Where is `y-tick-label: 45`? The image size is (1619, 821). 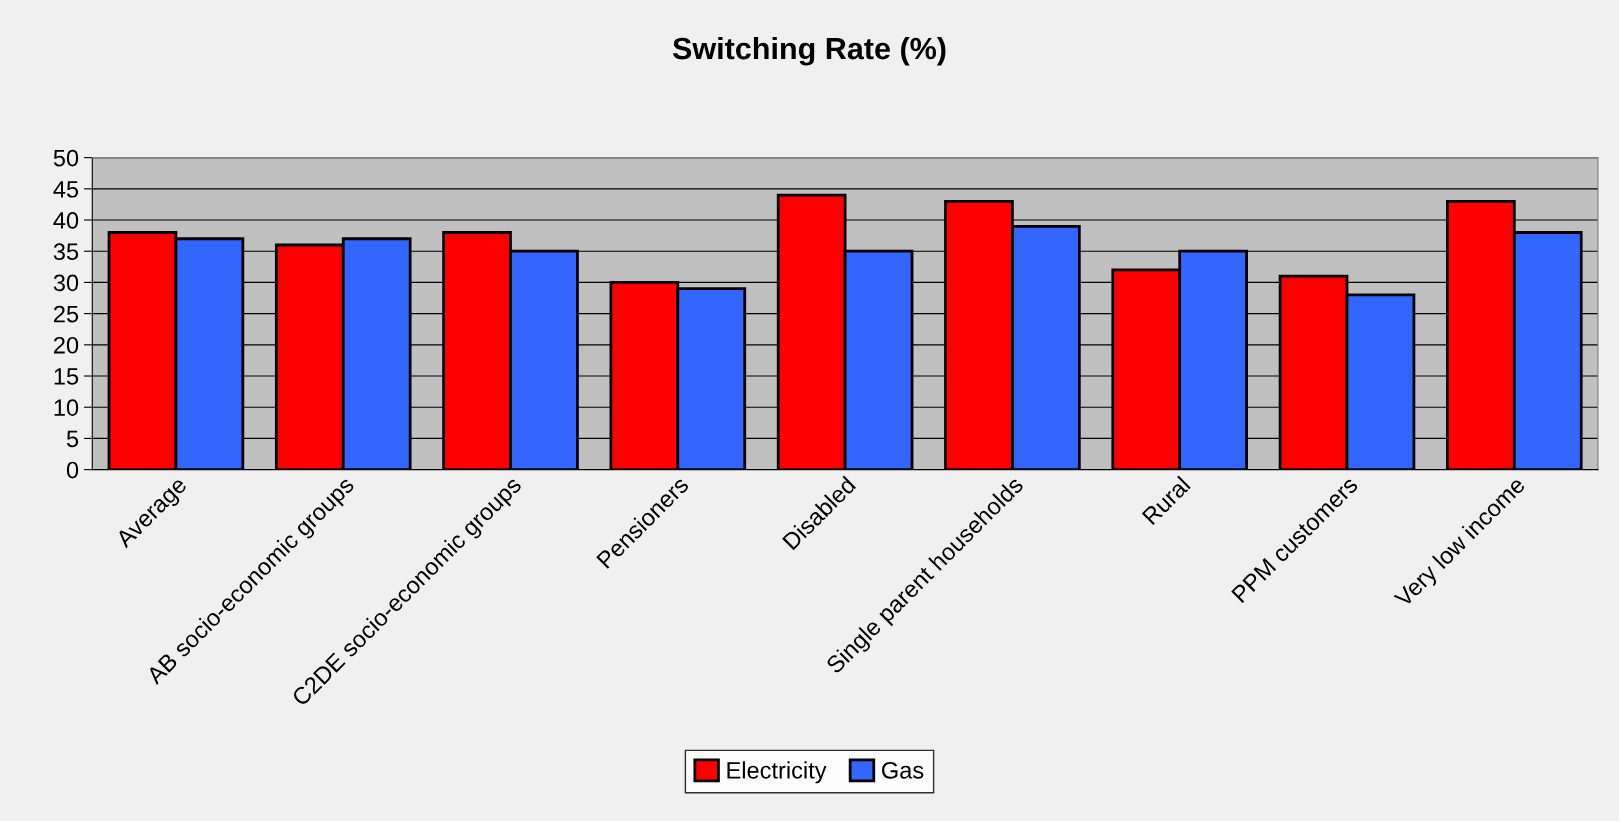
y-tick-label: 45 is located at coordinates (66, 189).